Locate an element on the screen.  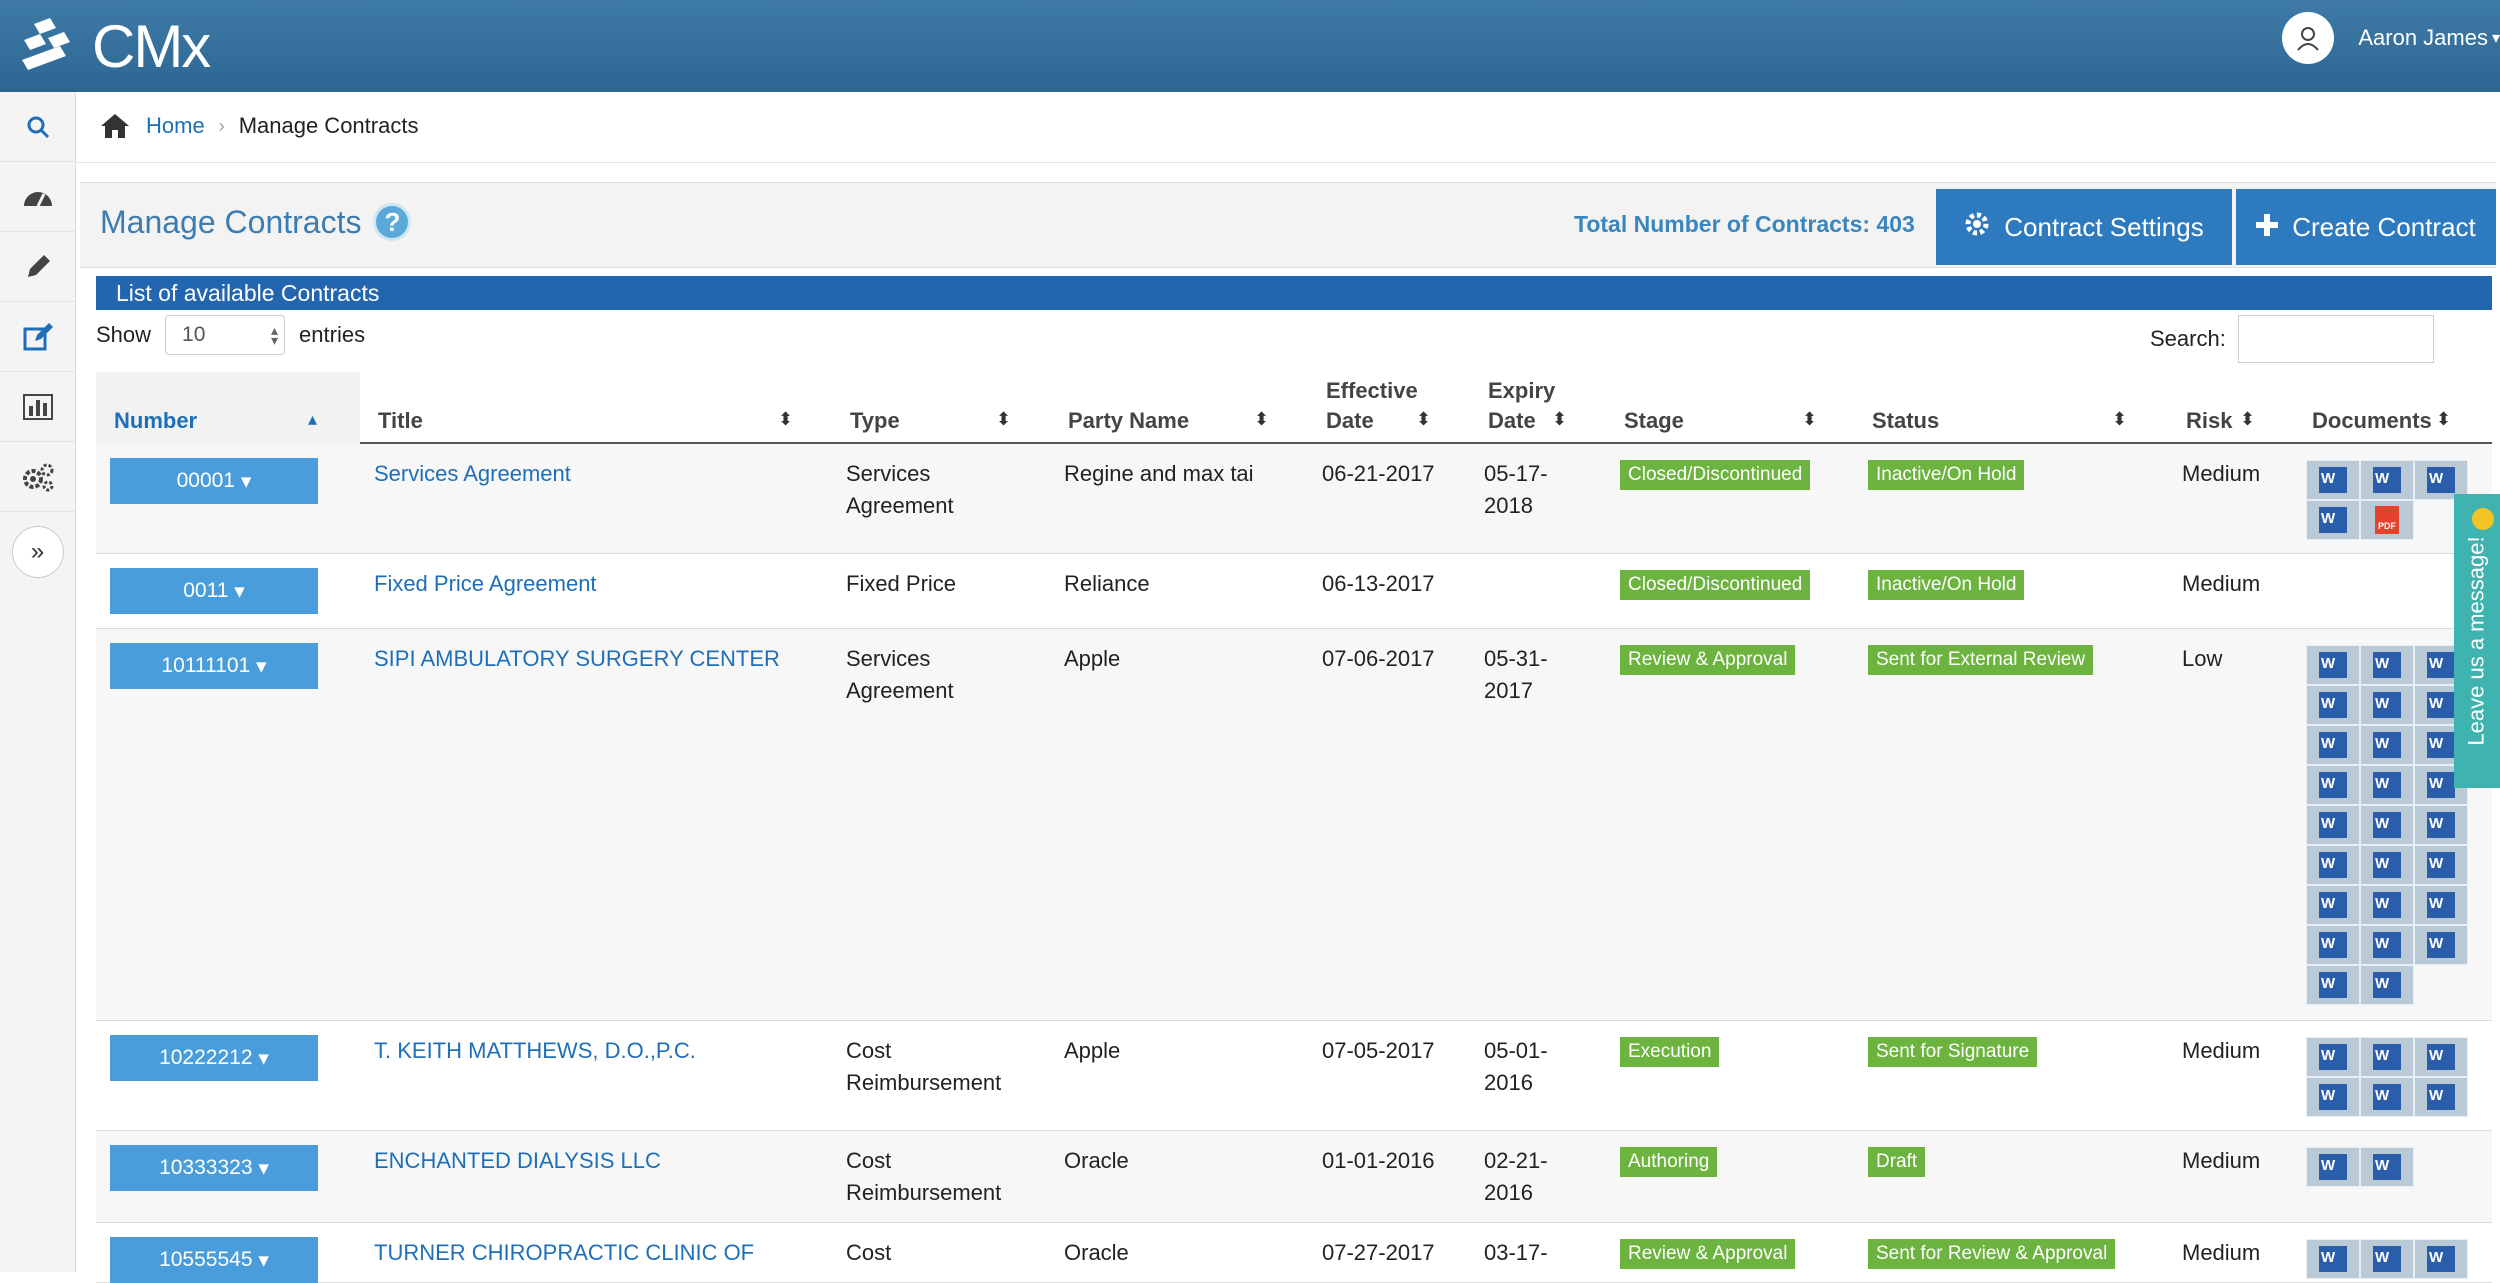
contract-number-button: 10222212 ▾ is located at coordinates (214, 1058).